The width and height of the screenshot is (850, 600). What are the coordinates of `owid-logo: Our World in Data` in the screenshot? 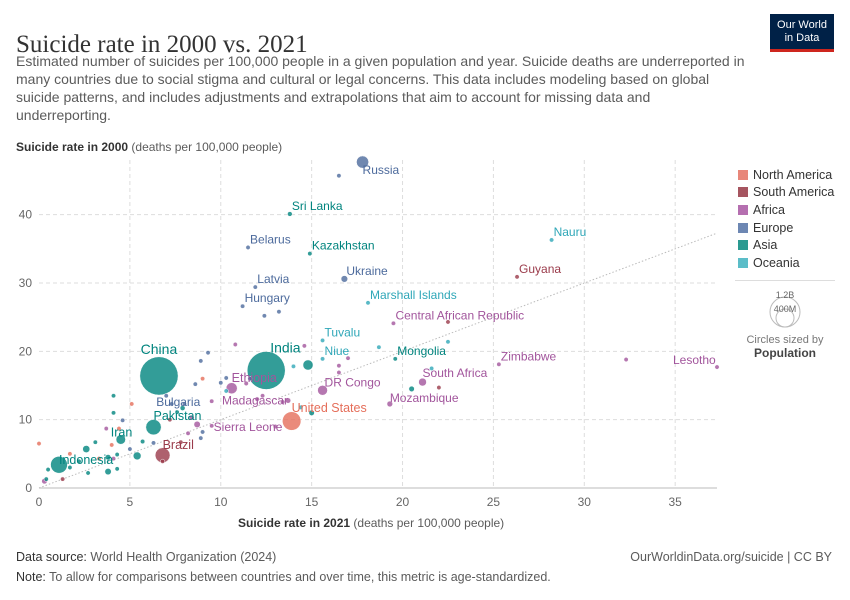 It's located at (802, 33).